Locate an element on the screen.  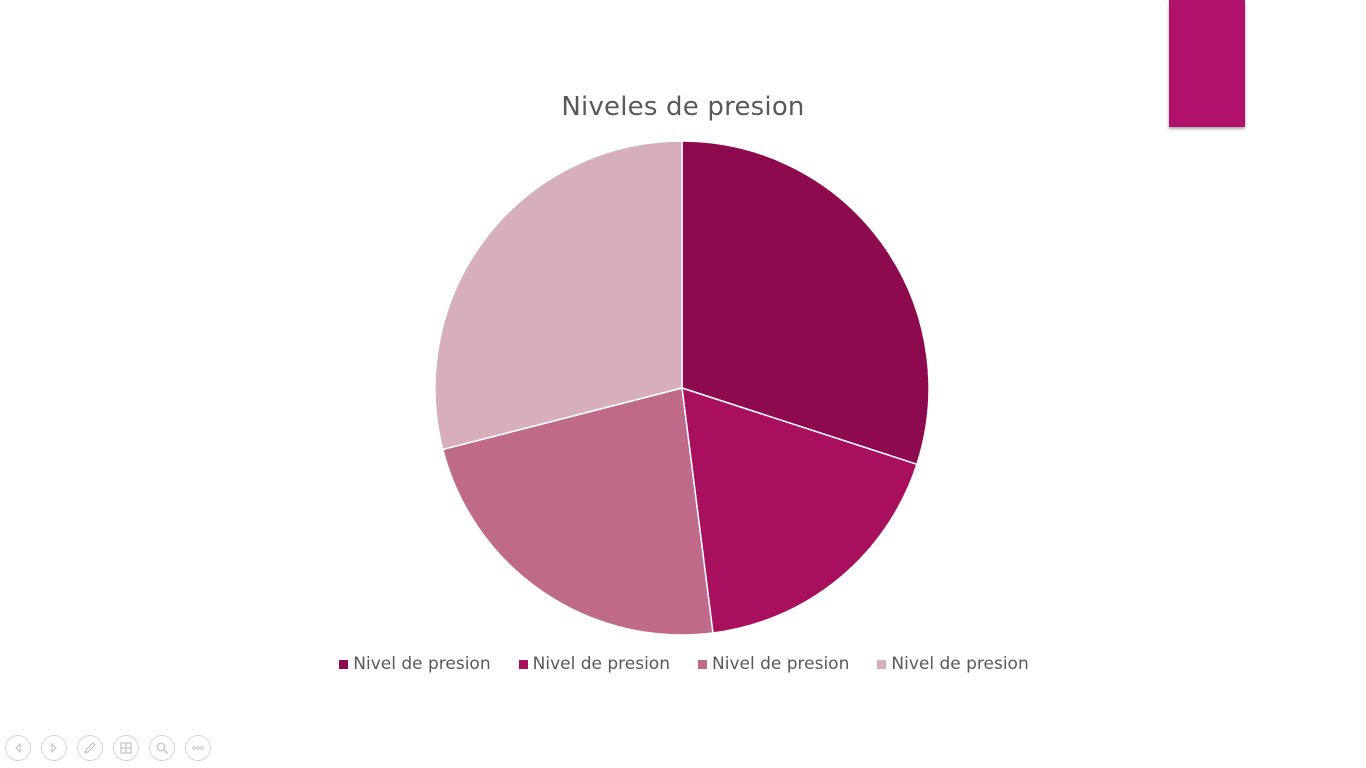
see-all-slides-button is located at coordinates (126, 748).